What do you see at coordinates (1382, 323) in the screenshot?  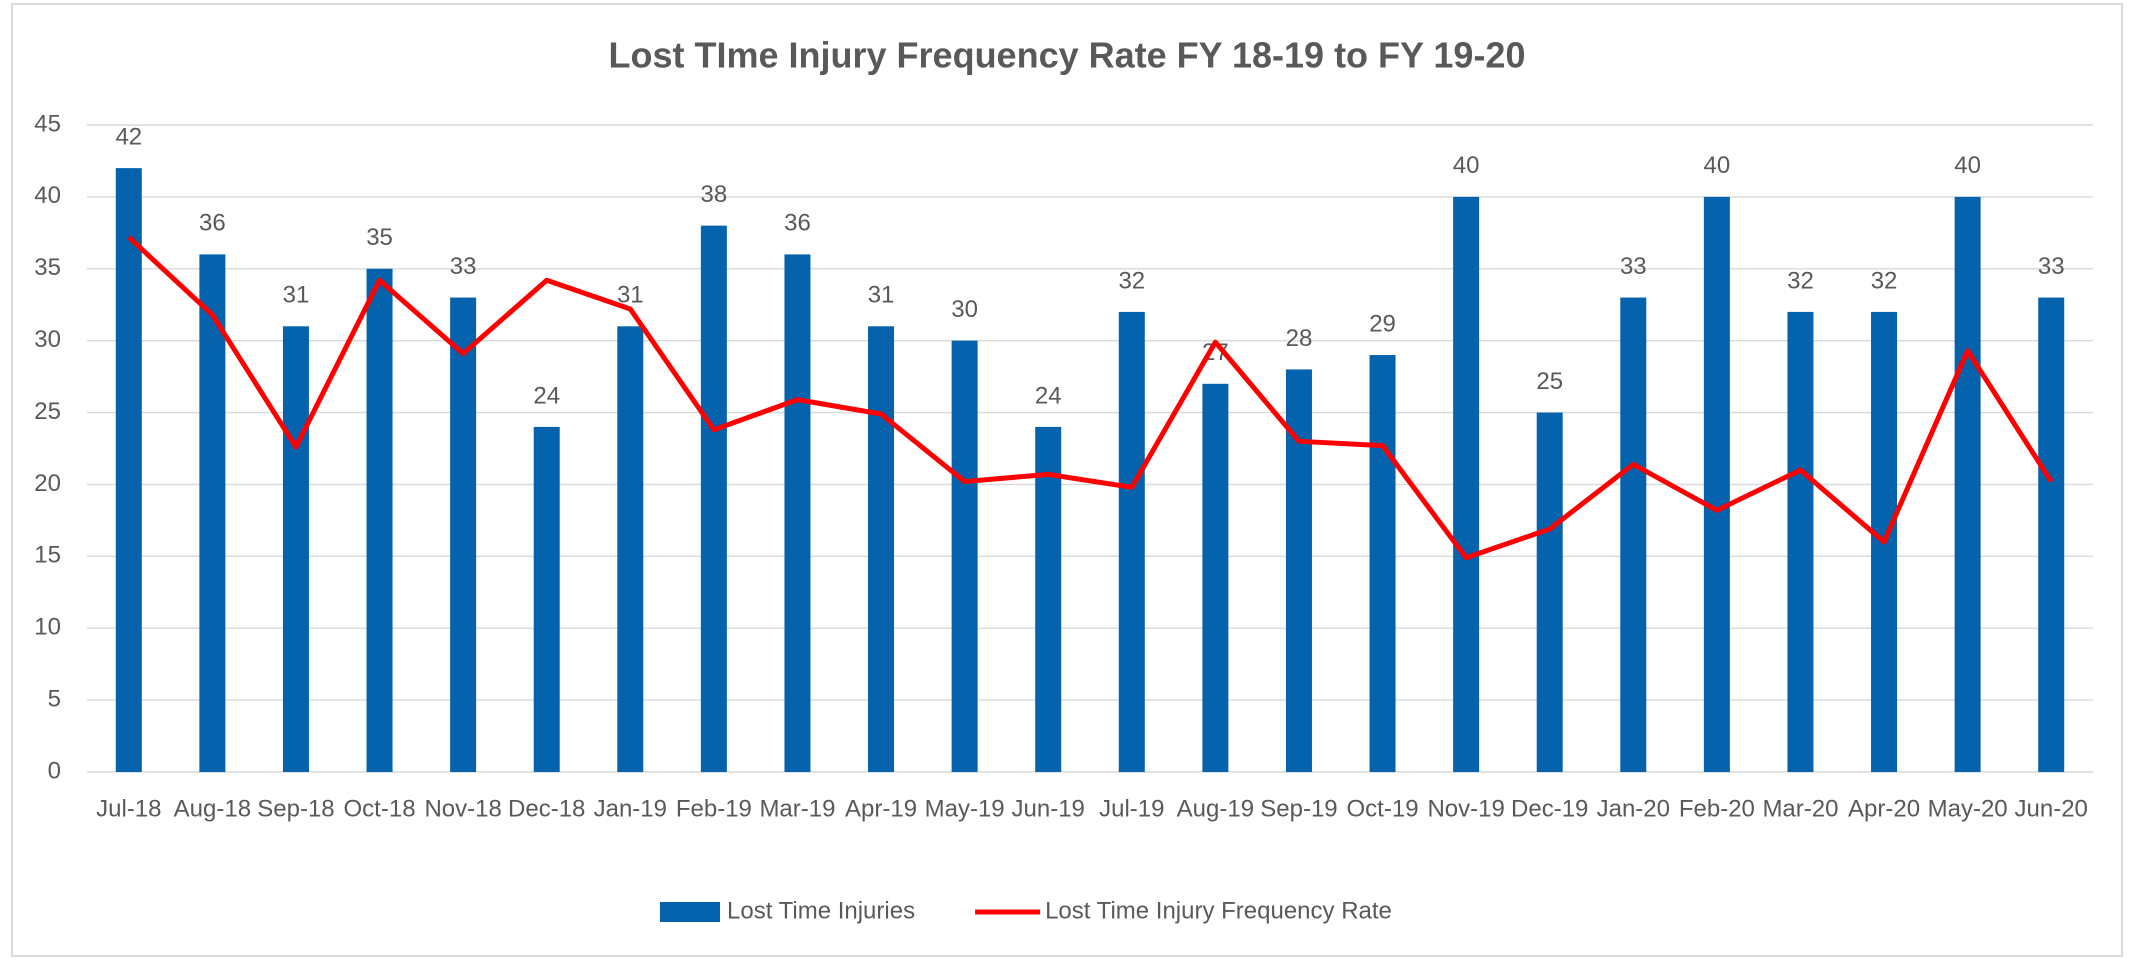 I see `data-label: 29` at bounding box center [1382, 323].